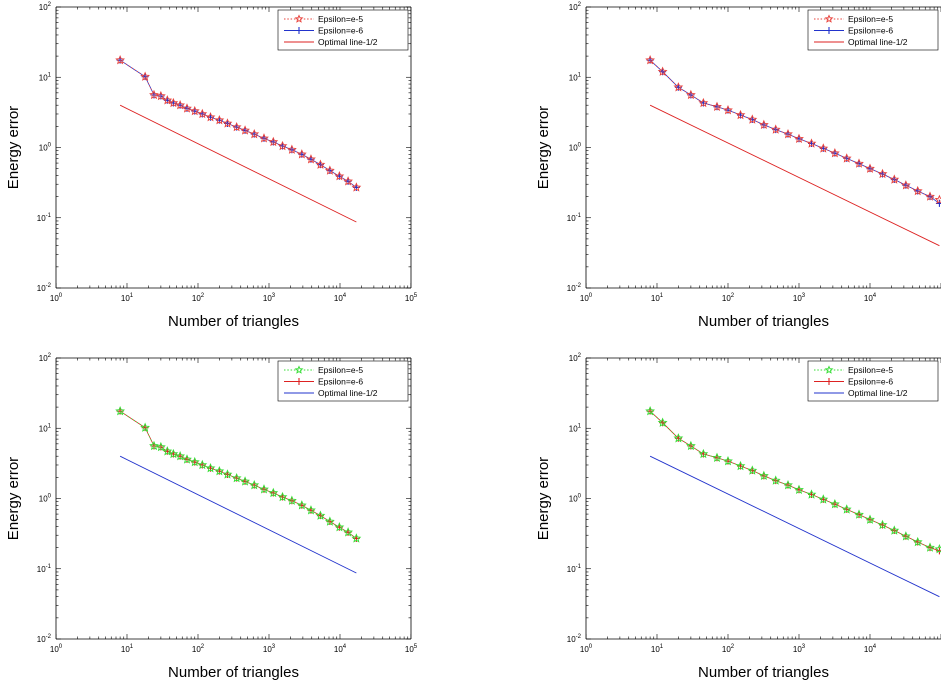 Image resolution: width=949 pixels, height=688 pixels. Describe the element at coordinates (575, 7) in the screenshot. I see `y-tick-label: 10²` at that location.